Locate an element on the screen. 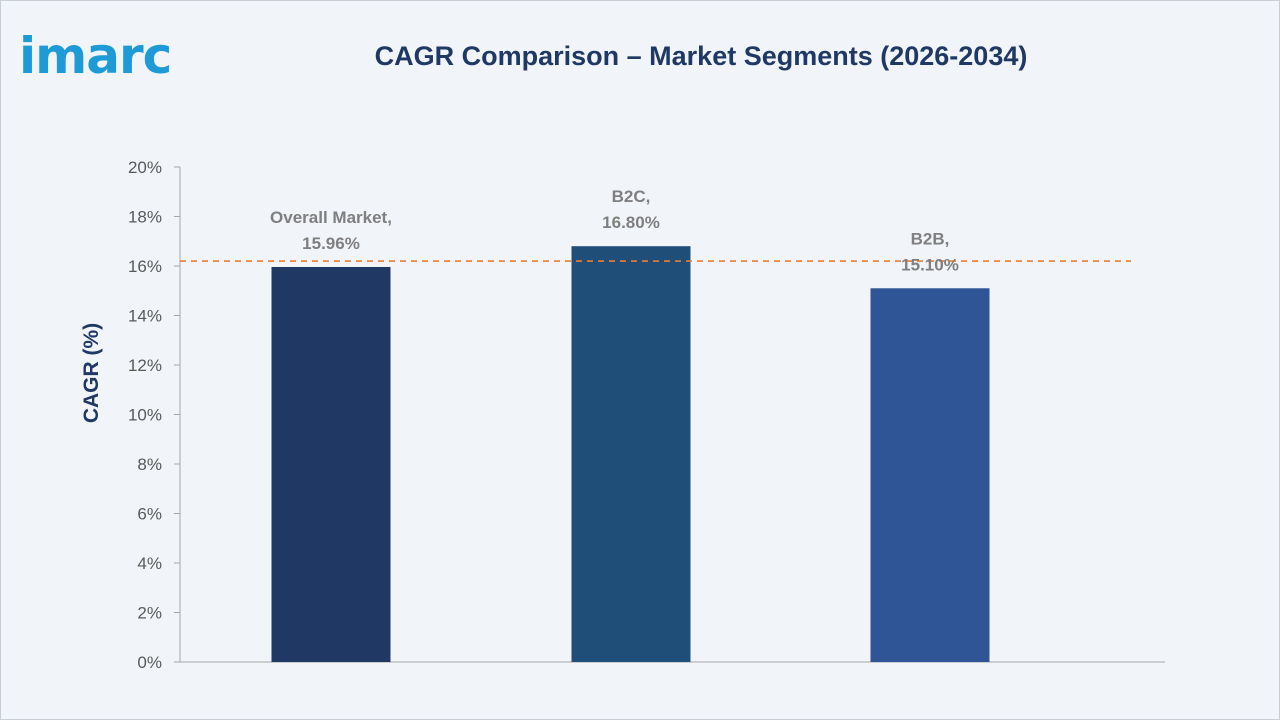 The width and height of the screenshot is (1280, 720). y-axis-title: CAGR (%) is located at coordinates (91, 373).